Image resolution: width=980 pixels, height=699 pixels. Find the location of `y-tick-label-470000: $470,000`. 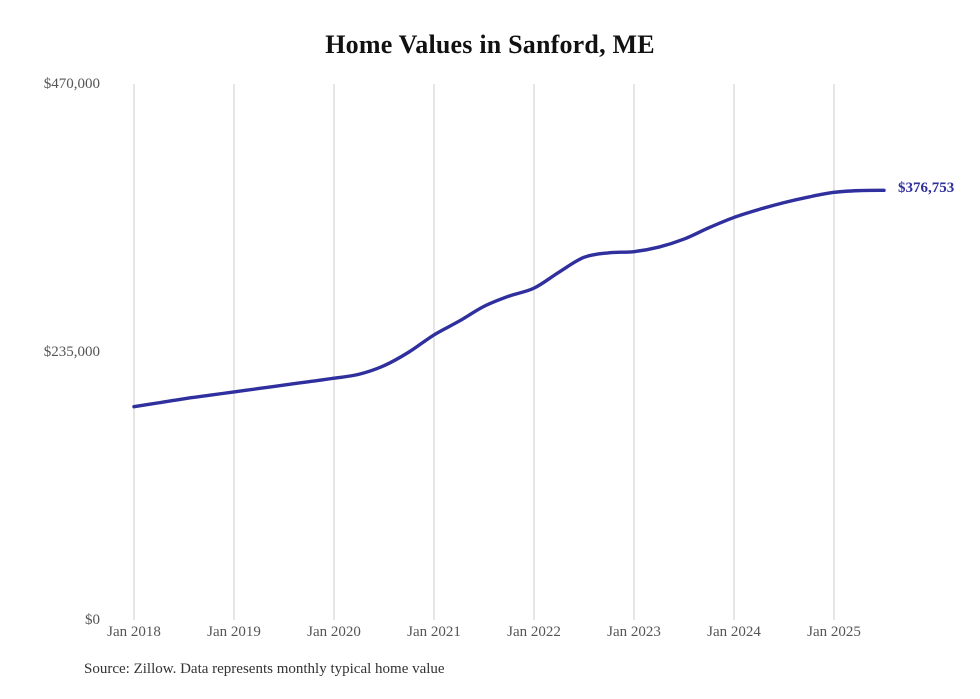

y-tick-label-470000: $470,000 is located at coordinates (71, 84).